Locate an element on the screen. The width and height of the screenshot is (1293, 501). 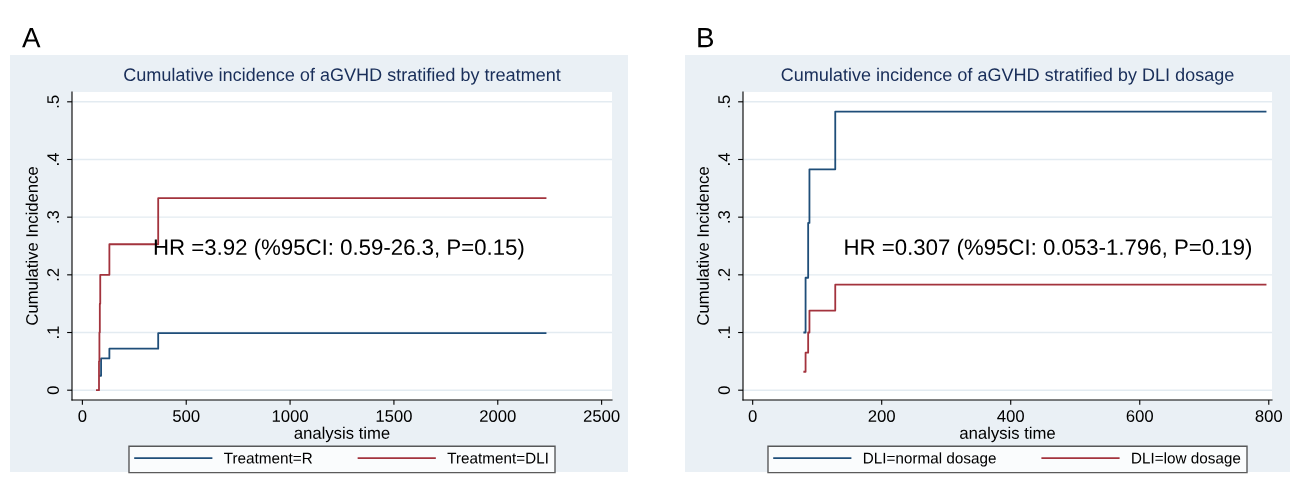
text: A is located at coordinates (31, 38).